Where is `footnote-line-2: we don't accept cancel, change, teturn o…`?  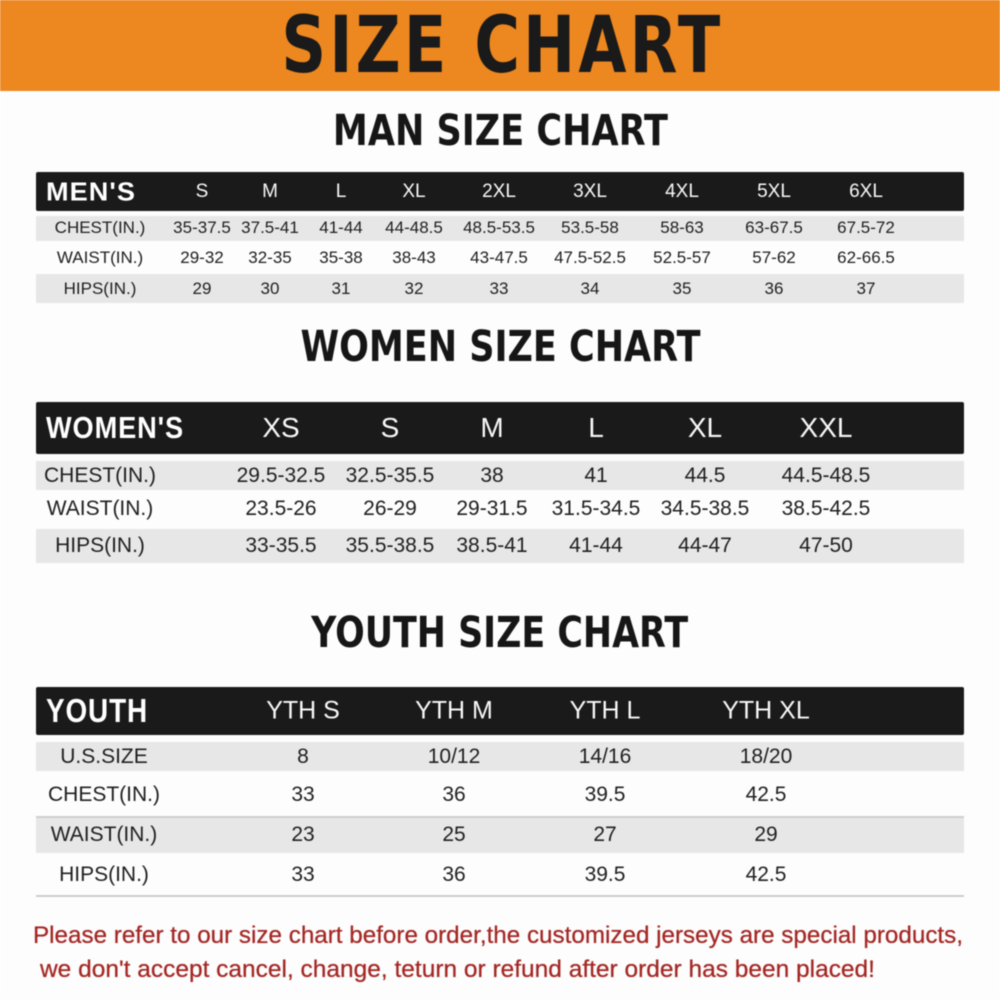 footnote-line-2: we don't accept cancel, change, teturn o… is located at coordinates (457, 969).